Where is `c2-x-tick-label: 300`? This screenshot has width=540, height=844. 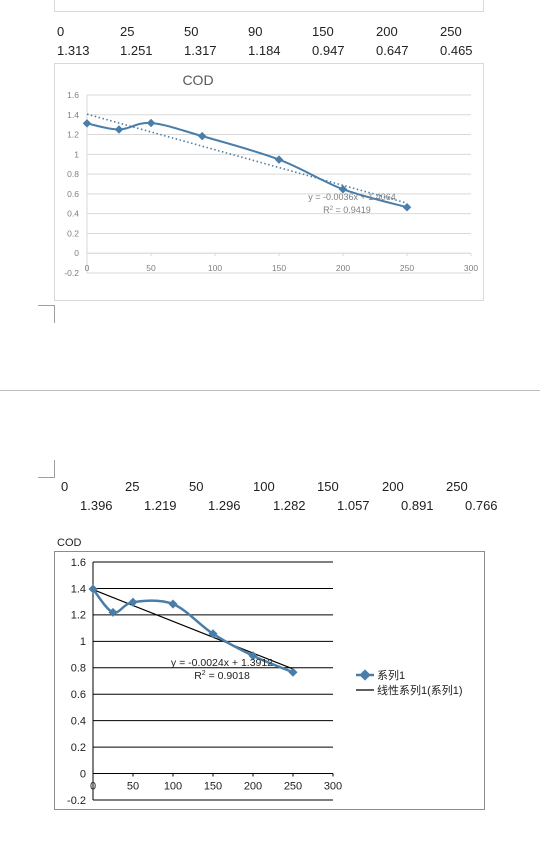
c2-x-tick-label: 300 is located at coordinates (333, 787).